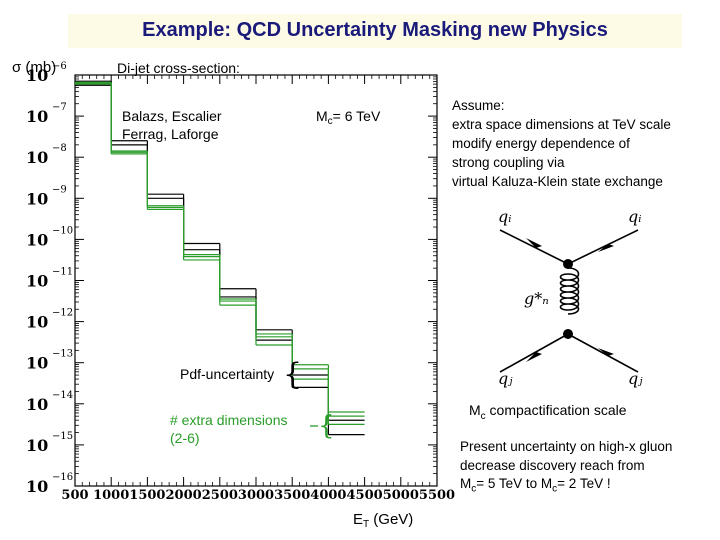  Describe the element at coordinates (62, 354) in the screenshot. I see `y-tick-exponent: −13` at that location.